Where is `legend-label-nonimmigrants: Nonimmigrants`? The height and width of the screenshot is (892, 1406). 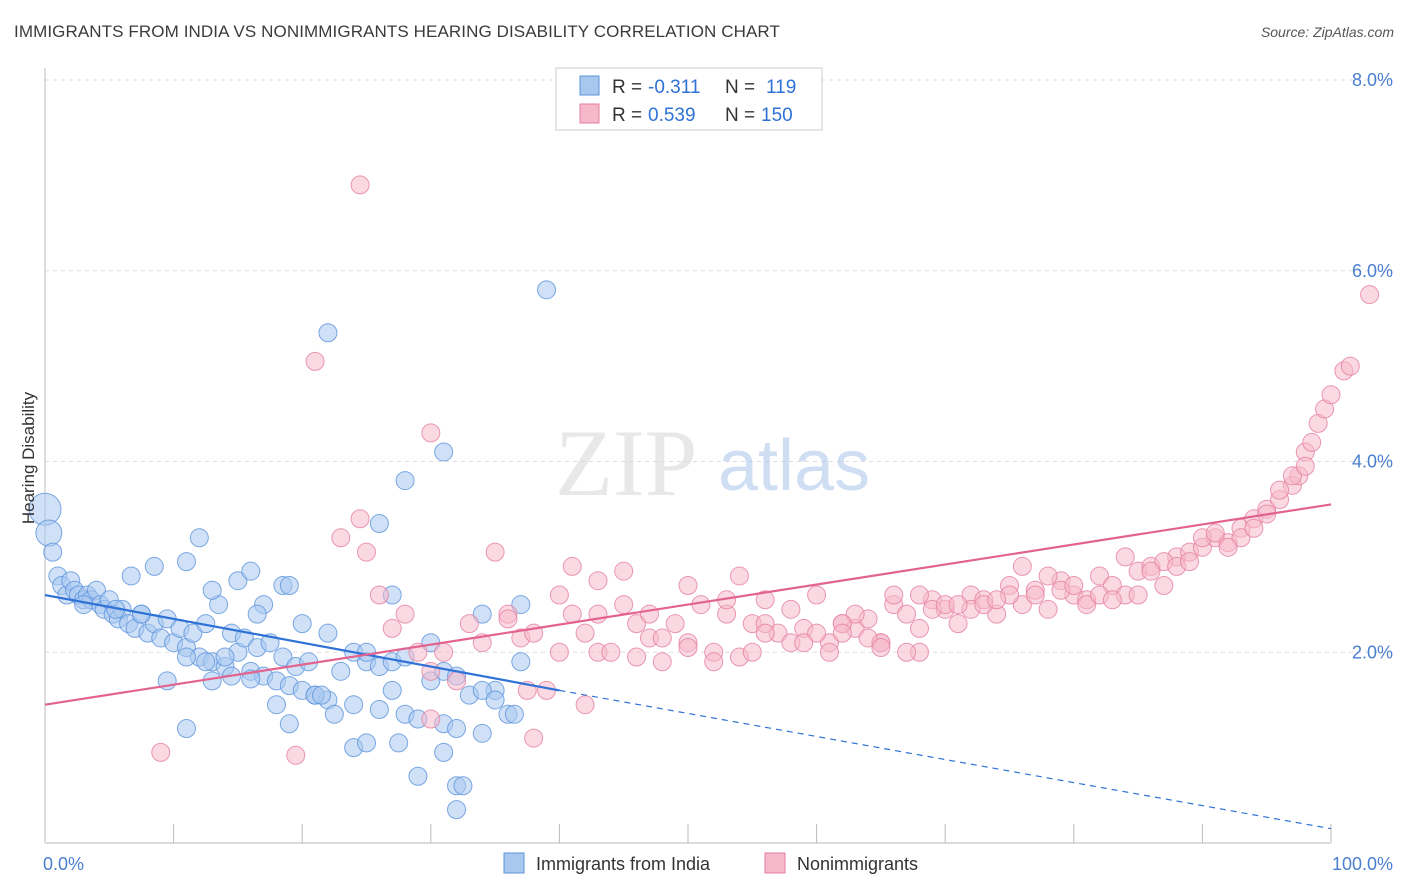
legend-label-nonimmigrants: Nonimmigrants is located at coordinates (857, 864).